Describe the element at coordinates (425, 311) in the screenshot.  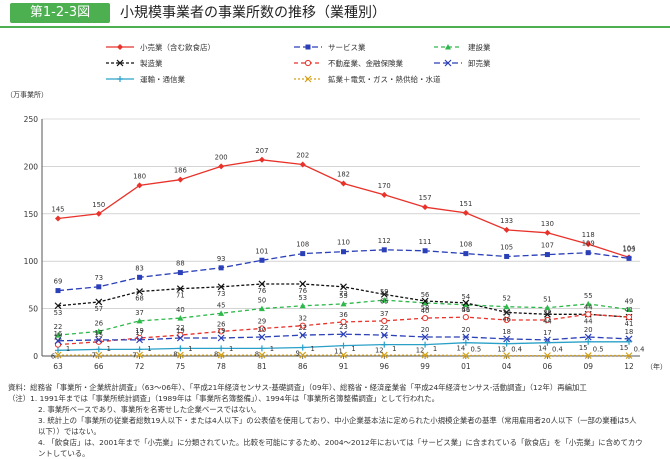
I see `data-label: 40` at that location.